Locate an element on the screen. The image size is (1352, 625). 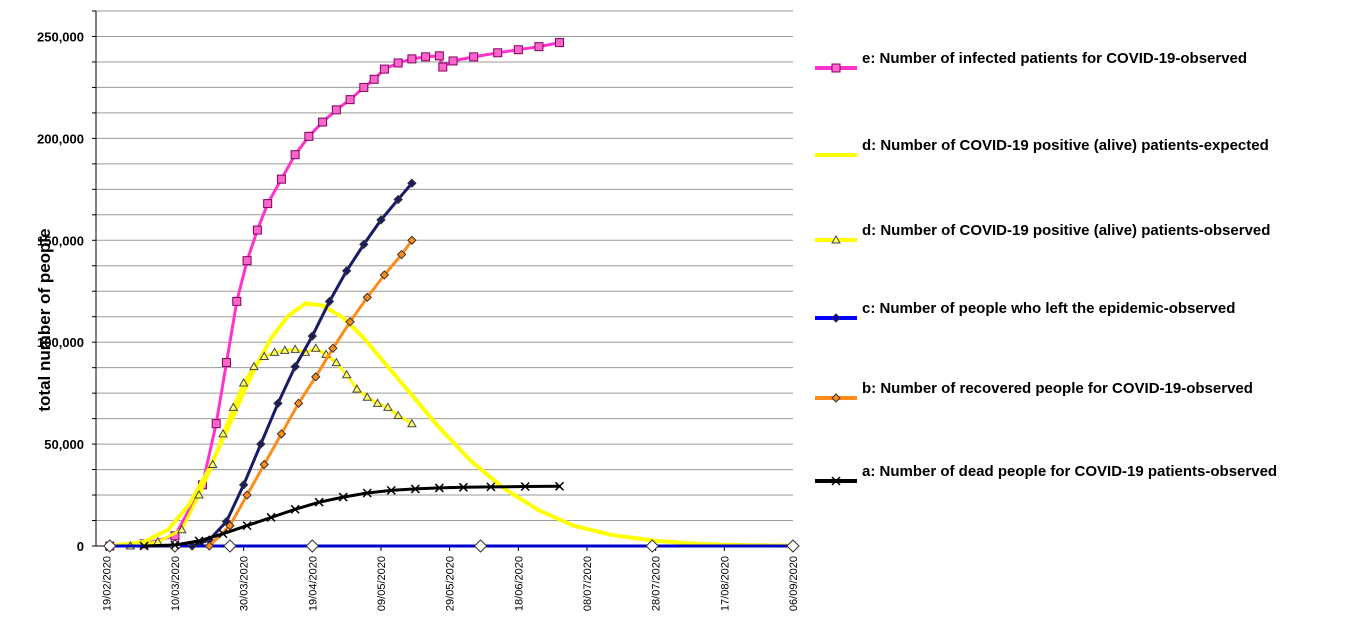
x-tick-label: 19/04/2020 is located at coordinates (313, 583).